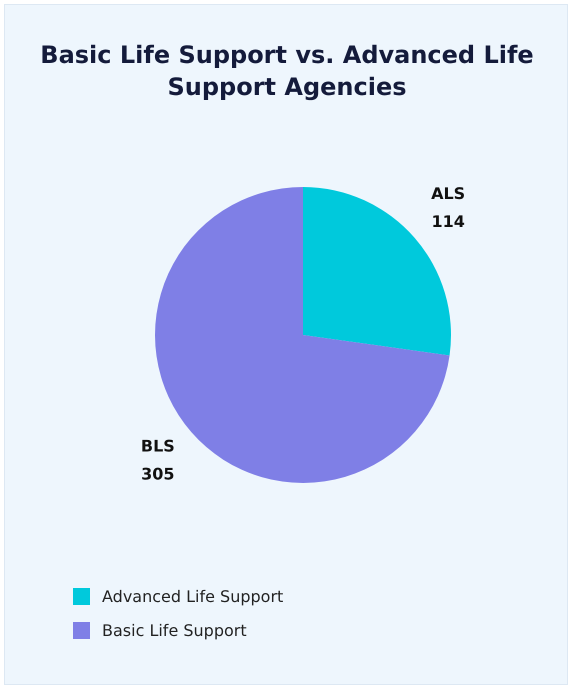 The image size is (572, 689). Describe the element at coordinates (157, 460) in the screenshot. I see `data-label: BLS 305` at that location.